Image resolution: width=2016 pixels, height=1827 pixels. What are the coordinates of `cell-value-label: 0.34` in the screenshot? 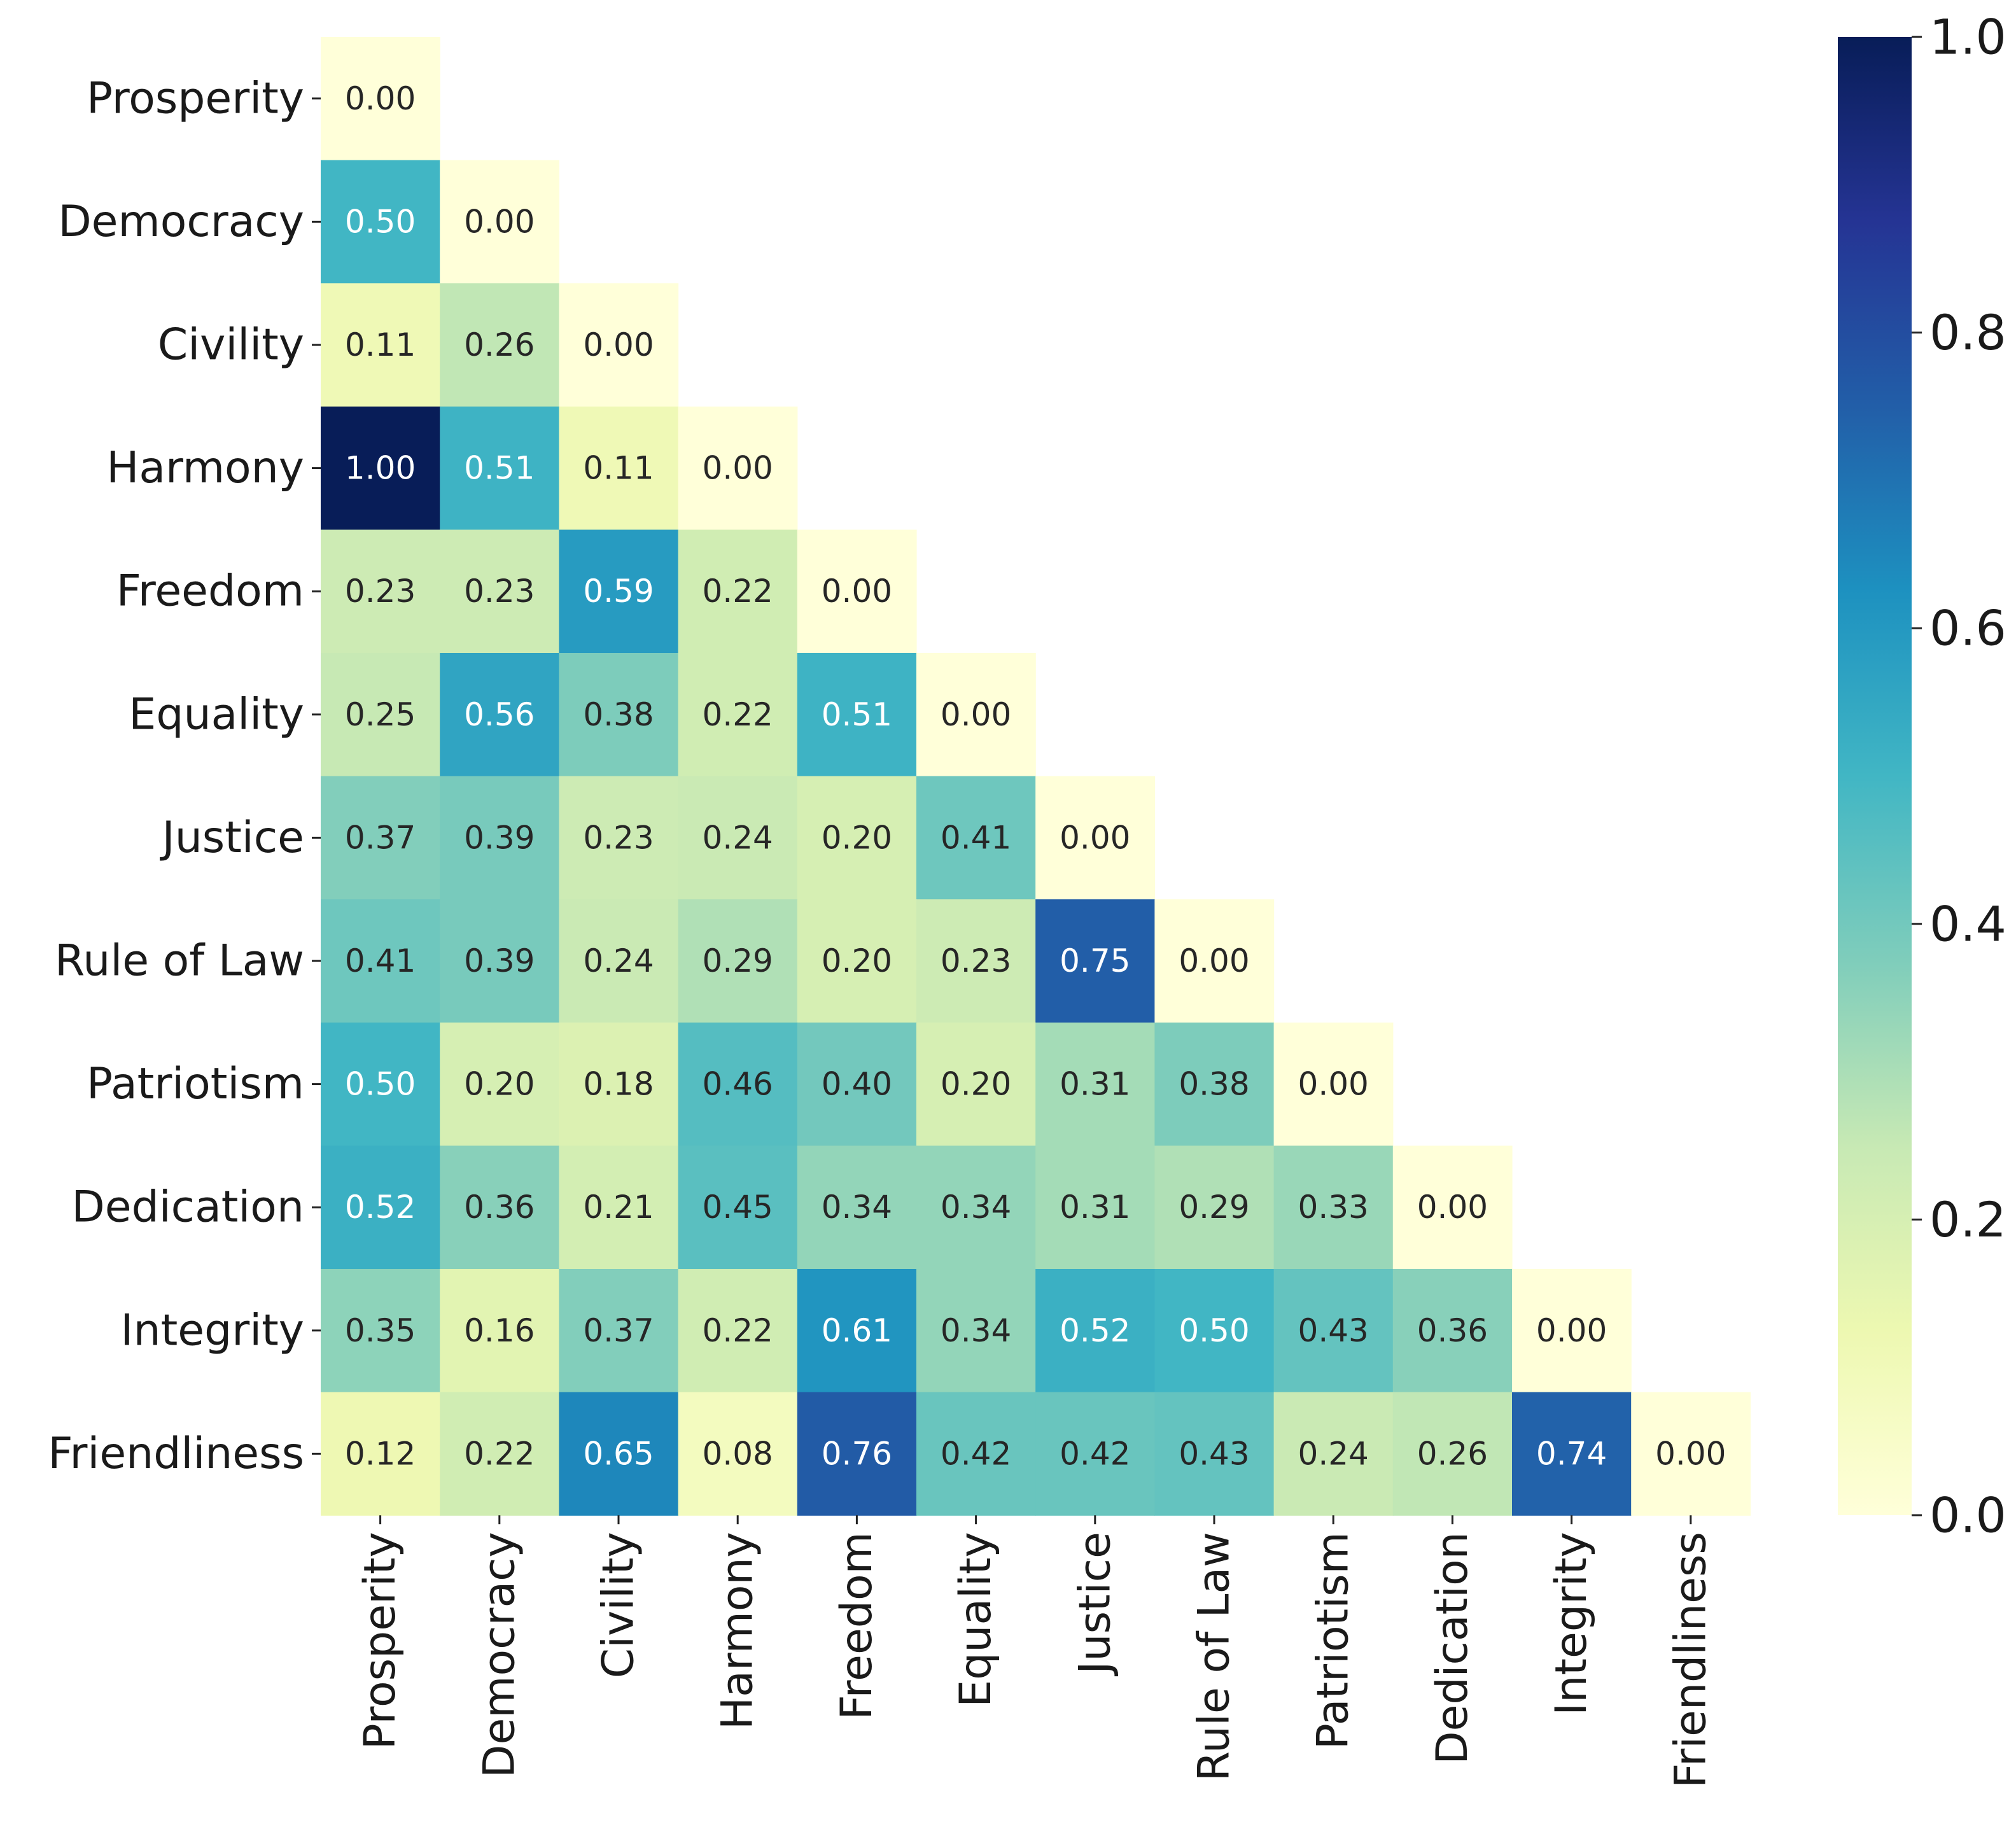 It's located at (976, 1330).